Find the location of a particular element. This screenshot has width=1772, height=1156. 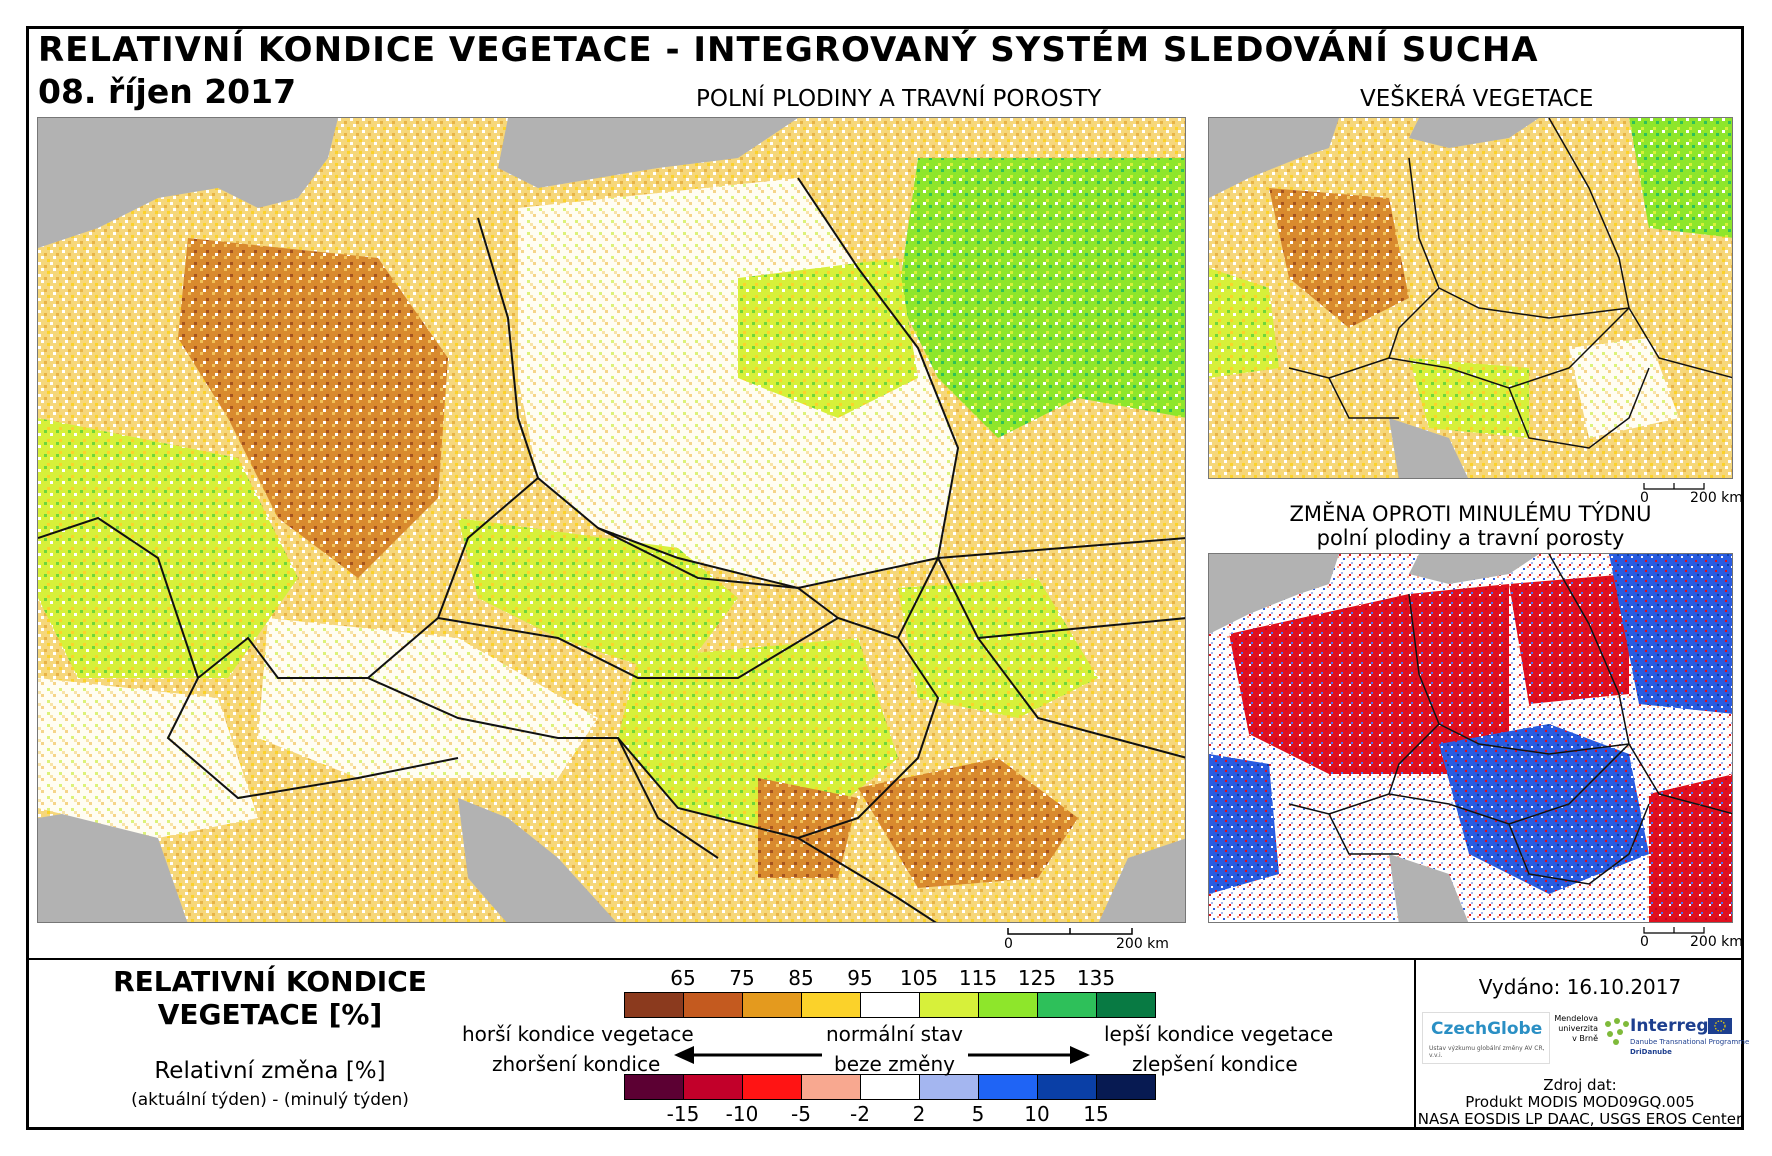

mendel-line1: Mendelova is located at coordinates (1576, 1018).